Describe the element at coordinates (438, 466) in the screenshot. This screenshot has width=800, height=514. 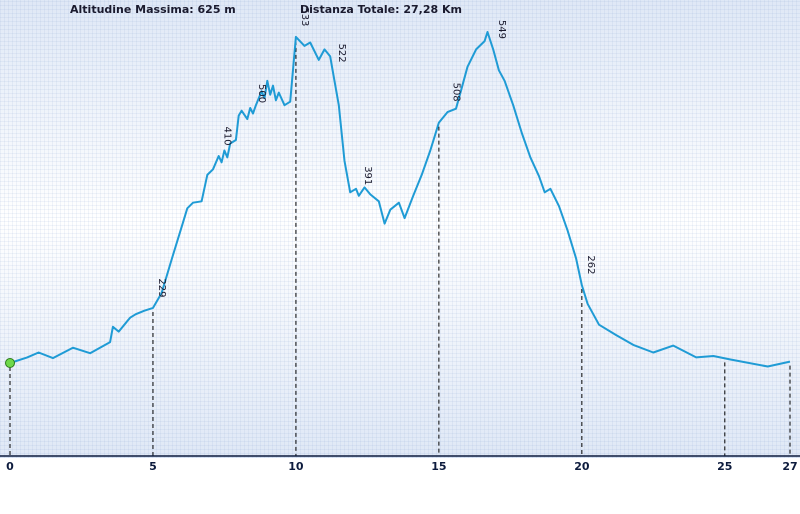
I see `x-tick-label: 15` at that location.